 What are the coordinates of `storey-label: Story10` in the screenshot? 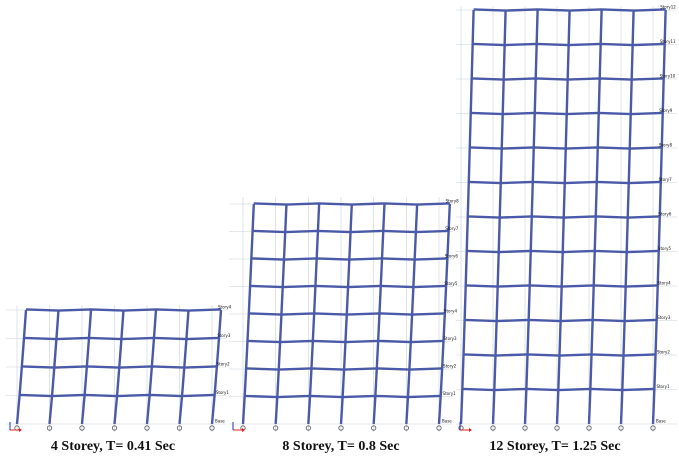 It's located at (668, 76).